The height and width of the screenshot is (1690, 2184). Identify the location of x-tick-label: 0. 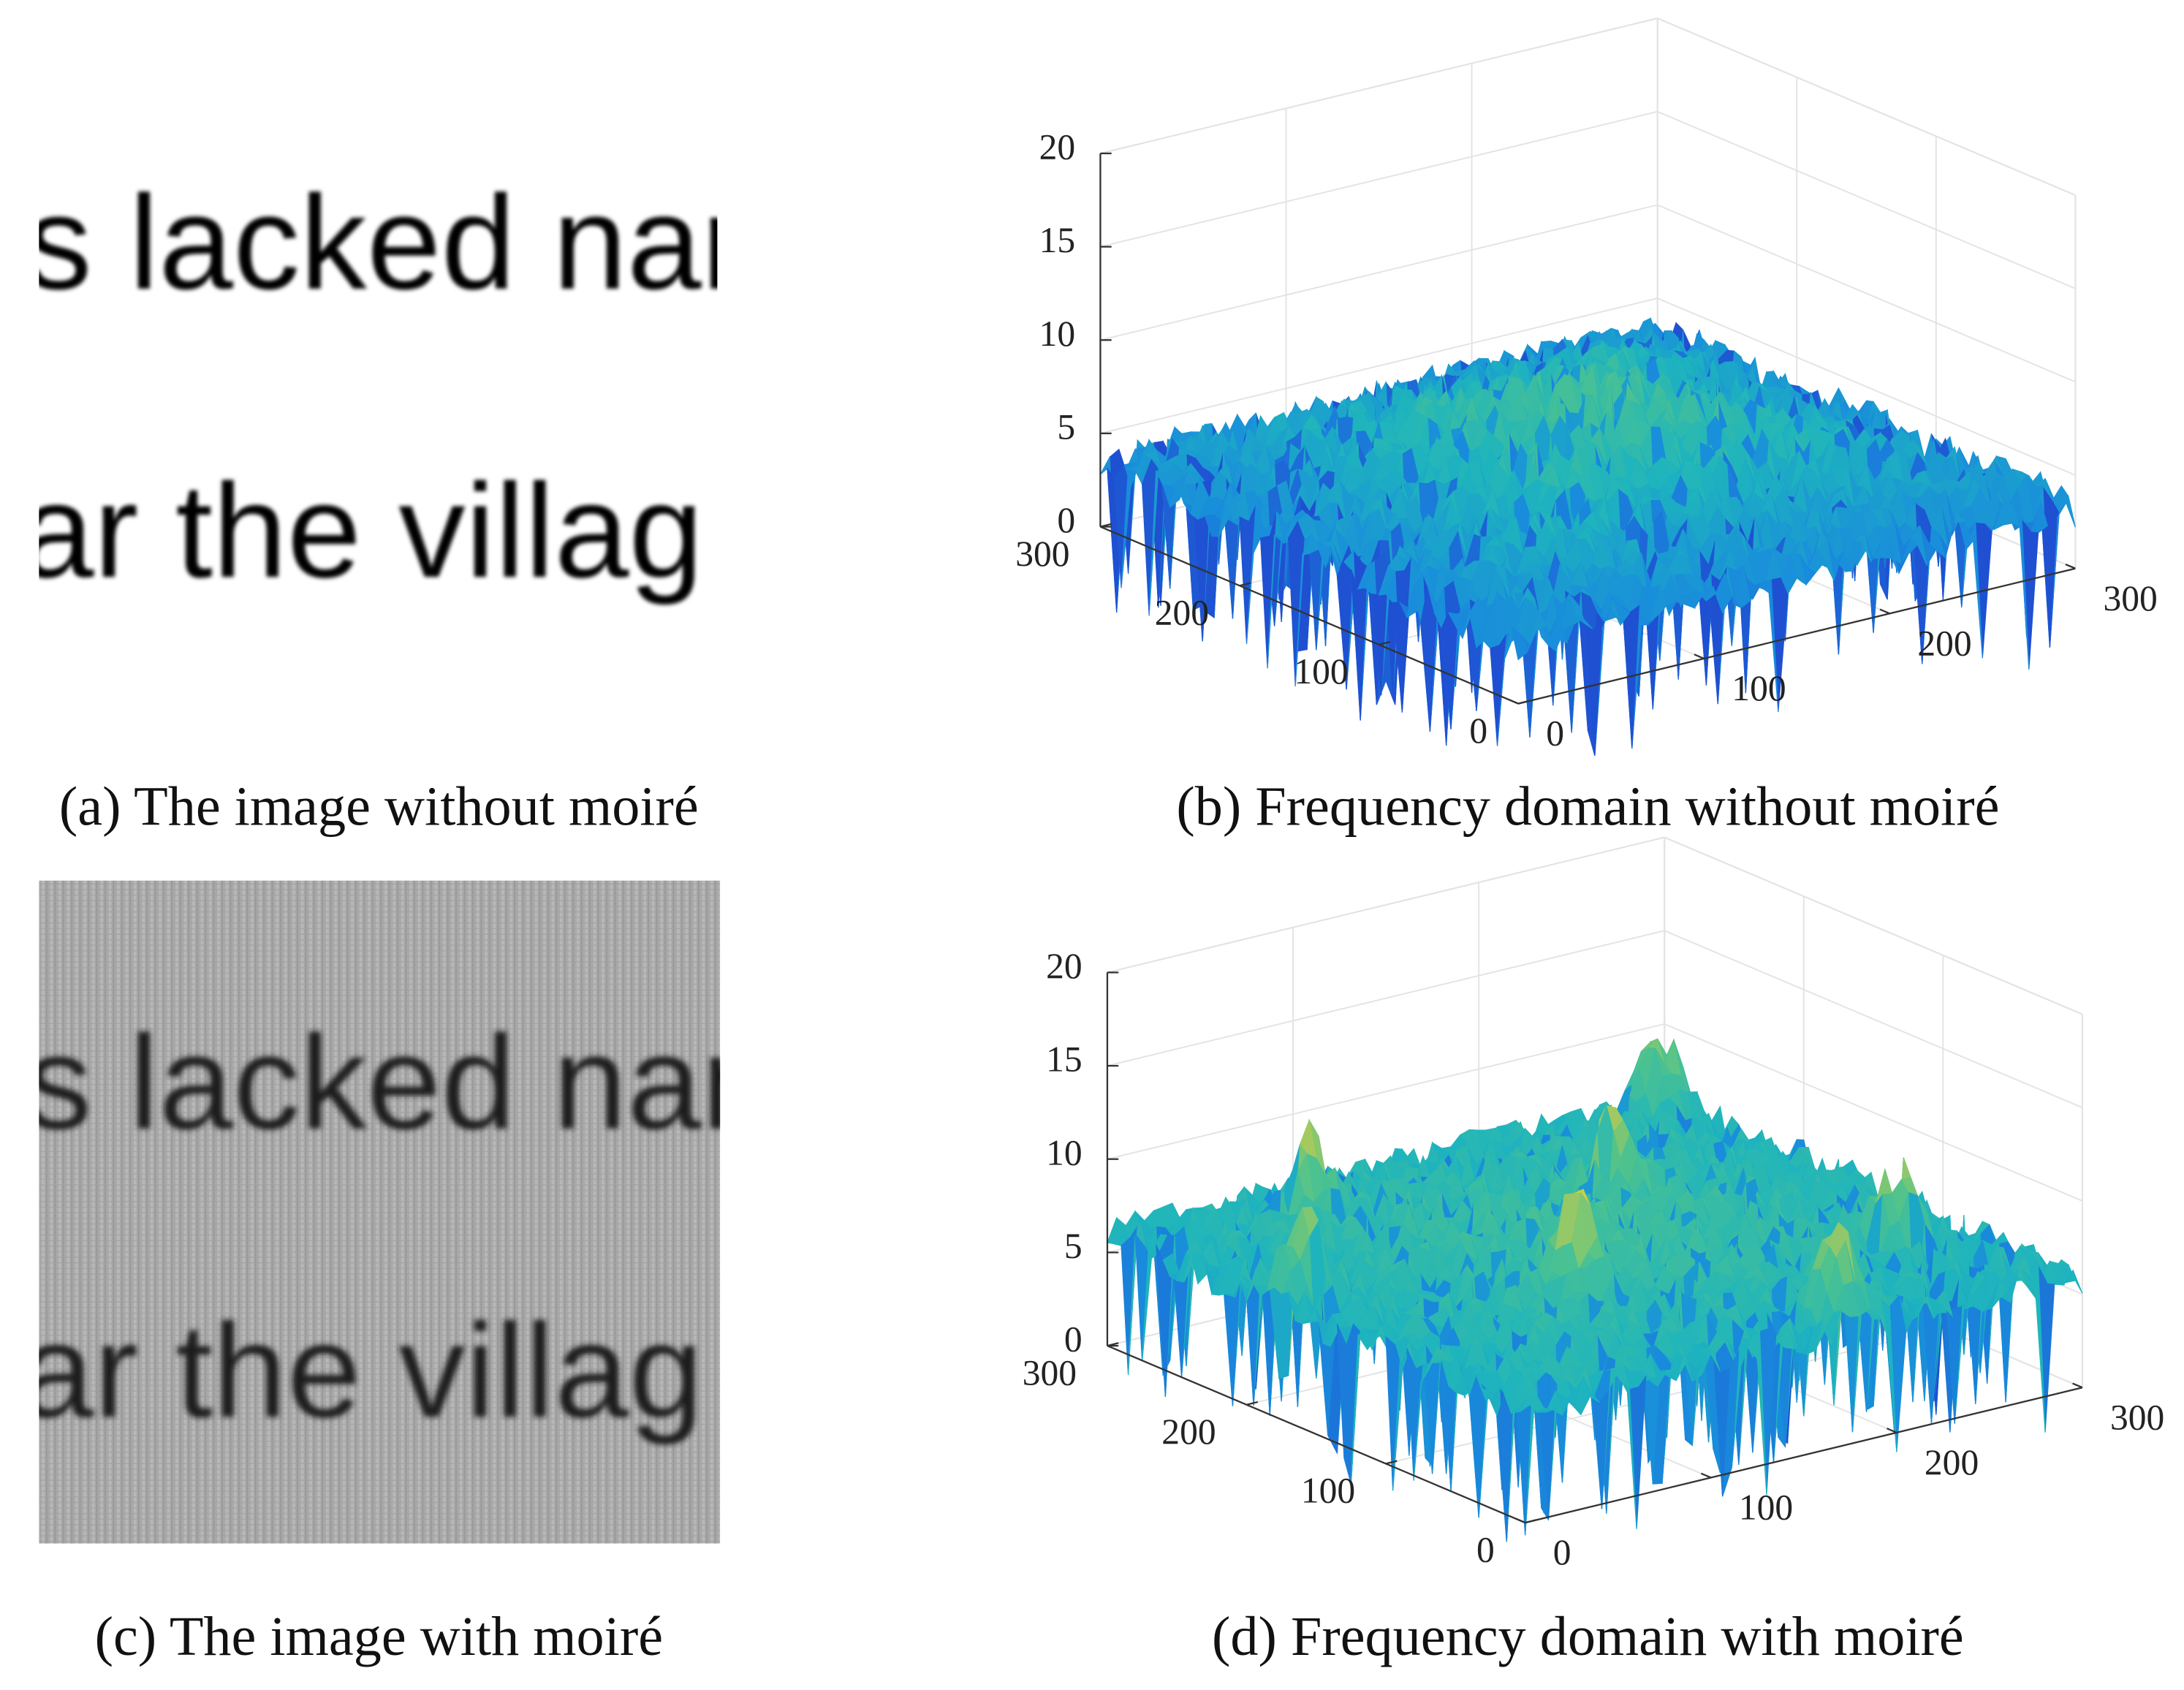
(1555, 734).